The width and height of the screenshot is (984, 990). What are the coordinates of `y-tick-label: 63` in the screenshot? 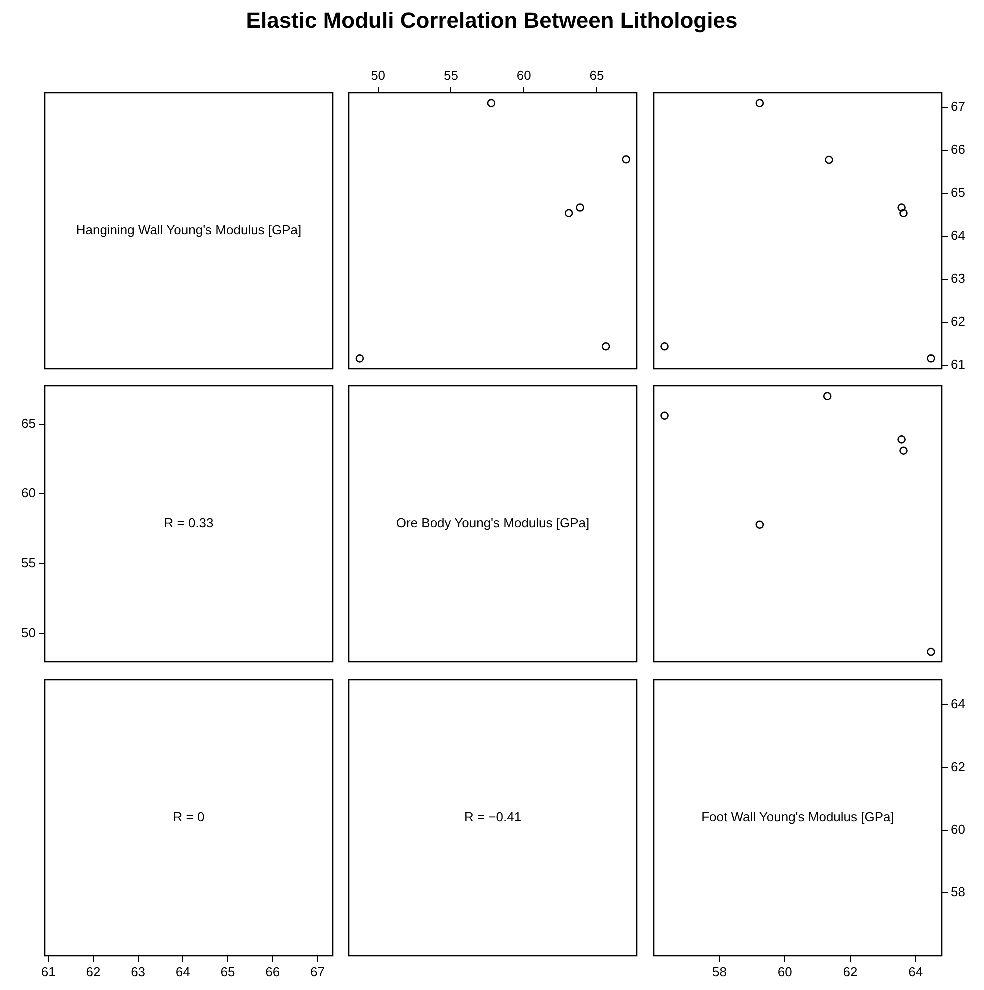 It's located at (958, 278).